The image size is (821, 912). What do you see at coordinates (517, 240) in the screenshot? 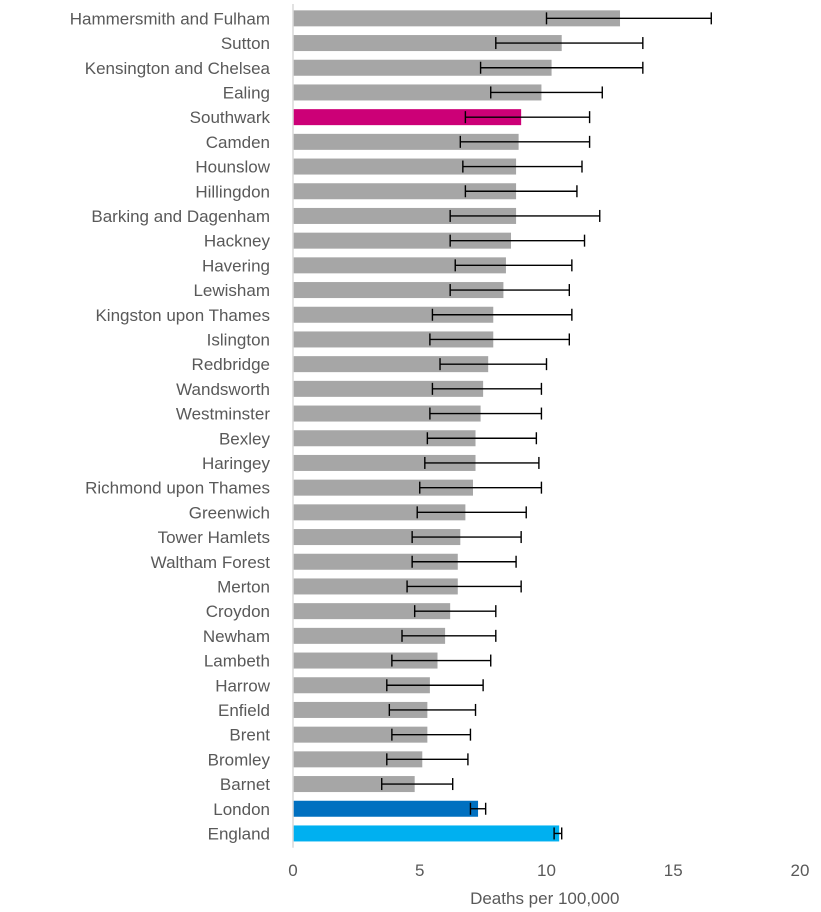
I see `error-bar-hackney` at bounding box center [517, 240].